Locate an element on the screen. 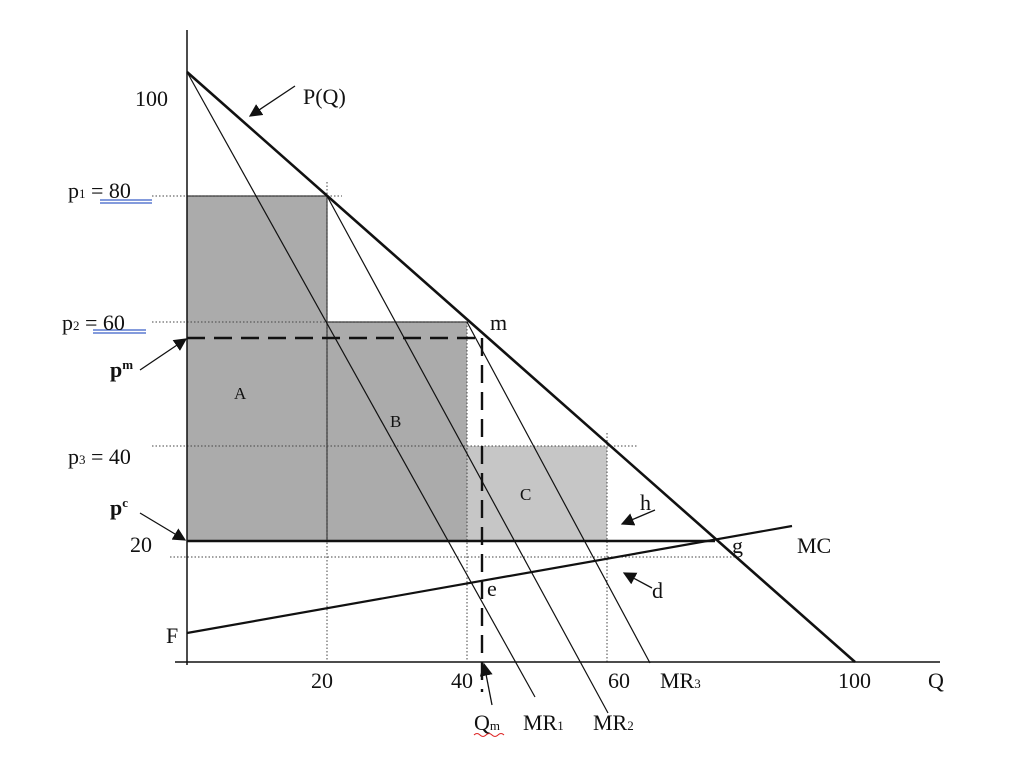 This screenshot has width=1024, height=767. pm-arrow is located at coordinates (163, 354).